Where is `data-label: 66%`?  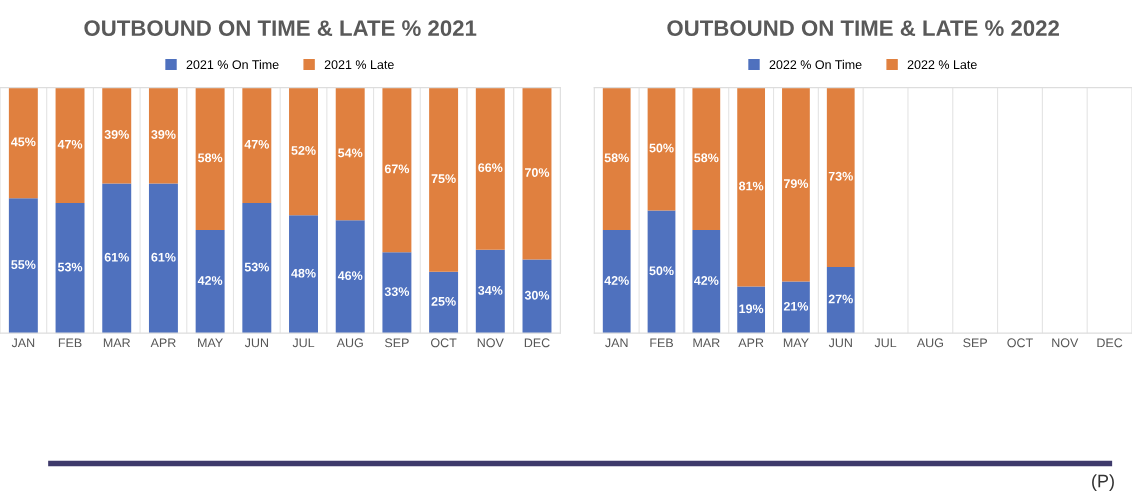 data-label: 66% is located at coordinates (490, 168).